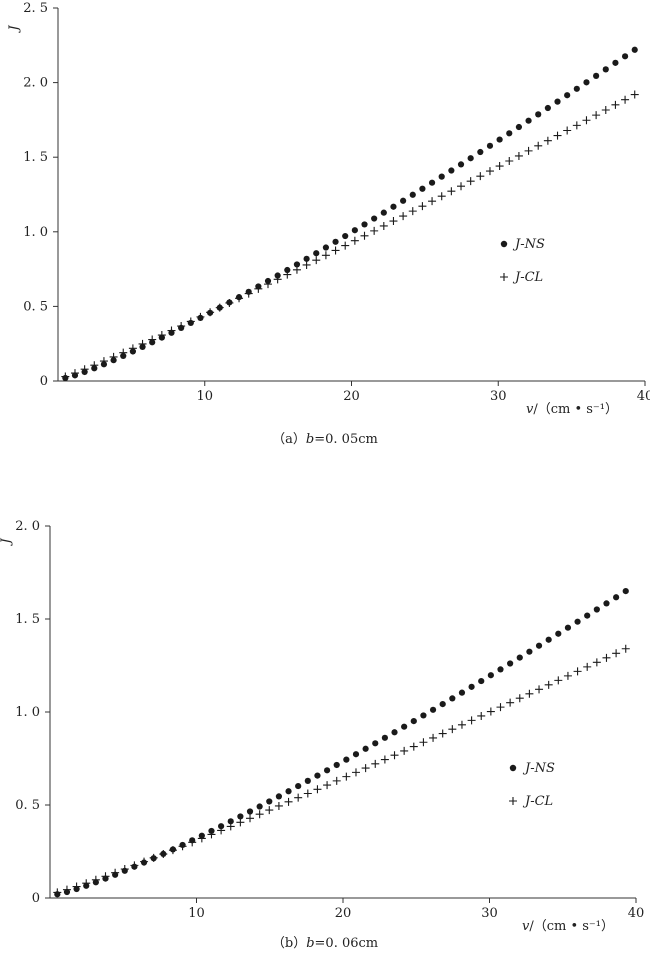 The image size is (650, 953). I want to click on x-tick-label-b-3: 40, so click(636, 913).